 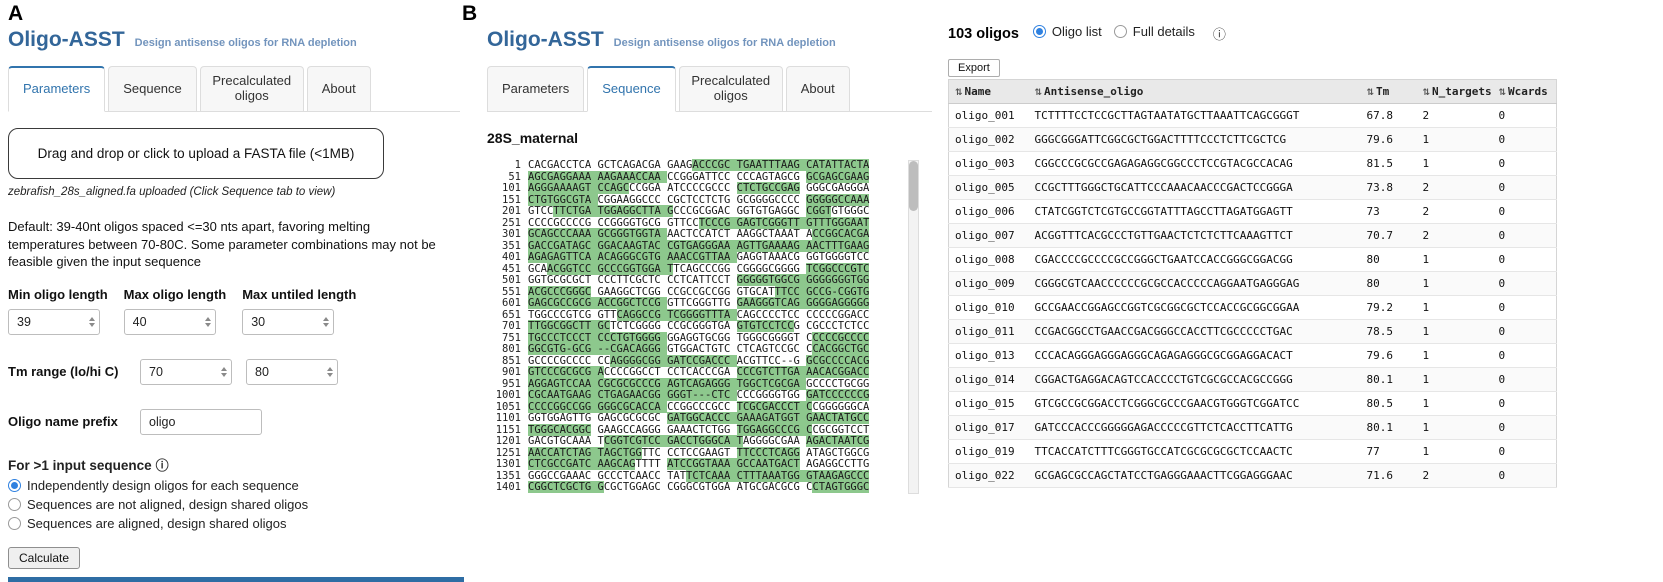 What do you see at coordinates (1194, 259) in the screenshot?
I see `cell-antisense-oligo: CGACCCCGCCCCGCCGGGCTGAATCCACCGGGCGGACGG` at bounding box center [1194, 259].